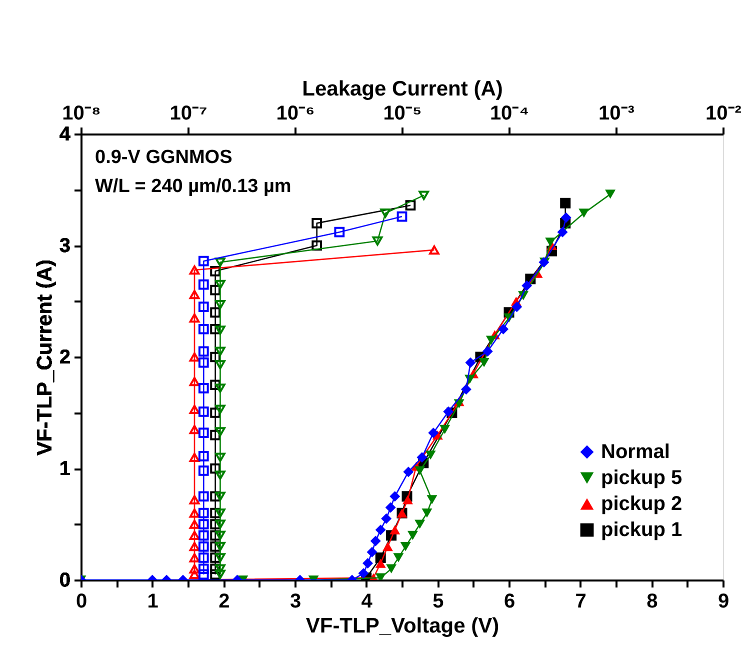 The width and height of the screenshot is (750, 653). What do you see at coordinates (510, 113) in the screenshot?
I see `x2-tick-label: 10⁻⁴` at bounding box center [510, 113].